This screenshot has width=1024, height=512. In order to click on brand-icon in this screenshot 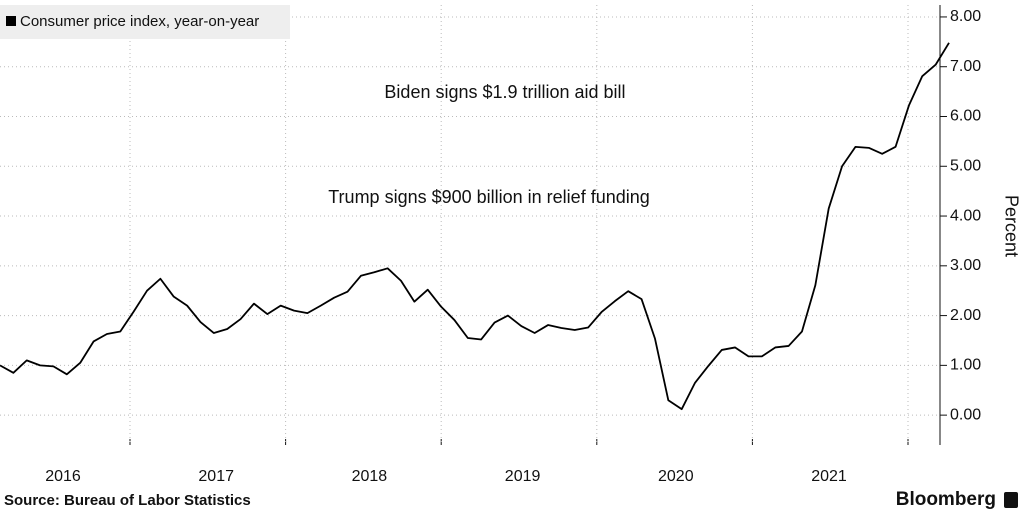, I will do `click(1011, 500)`.